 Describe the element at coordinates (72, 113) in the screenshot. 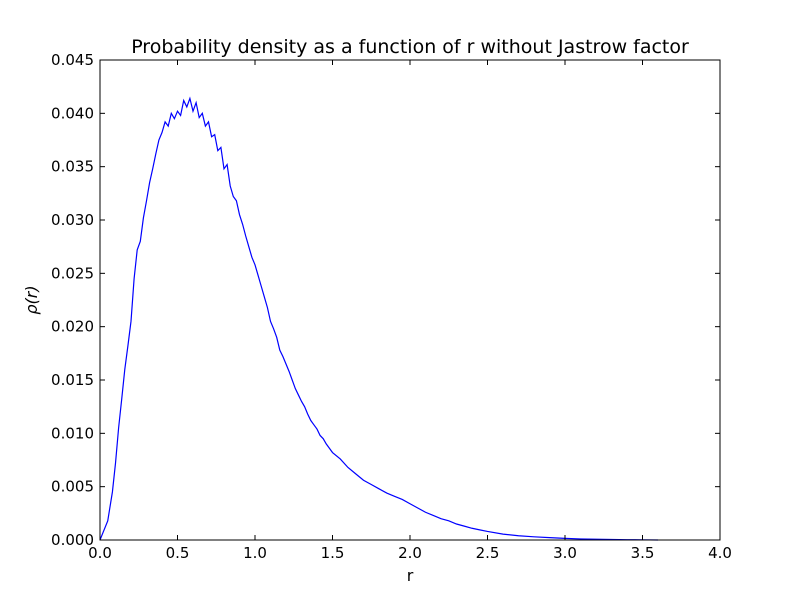

I see `y-tick-label: 0.040` at that location.